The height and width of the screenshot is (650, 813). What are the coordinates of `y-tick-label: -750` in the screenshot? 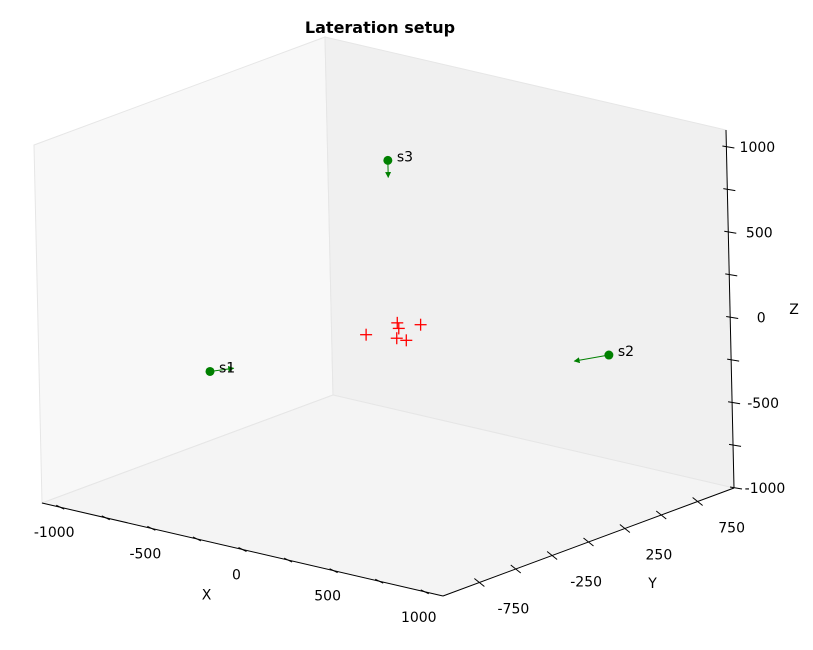 It's located at (513, 610).